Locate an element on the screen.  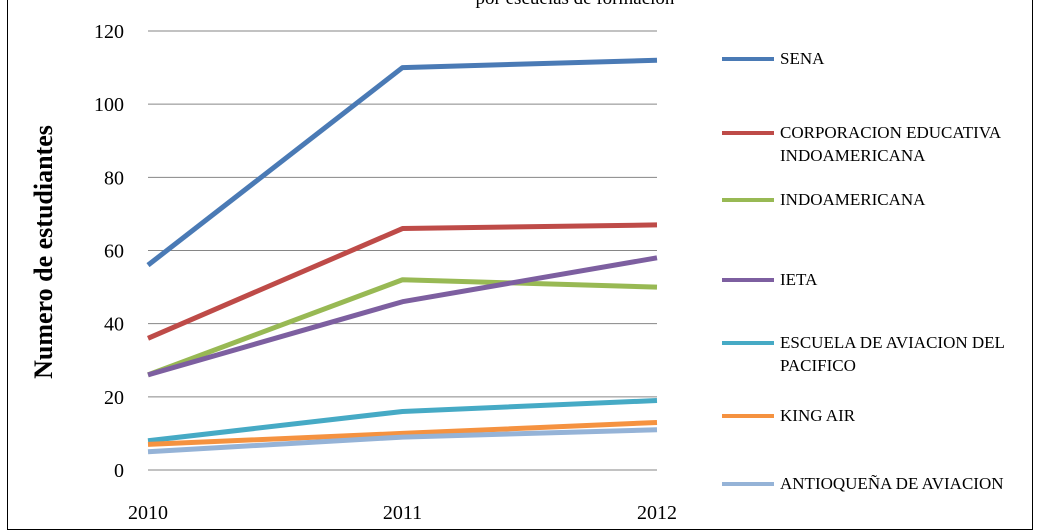
legend-item: SENA is located at coordinates (876, 58).